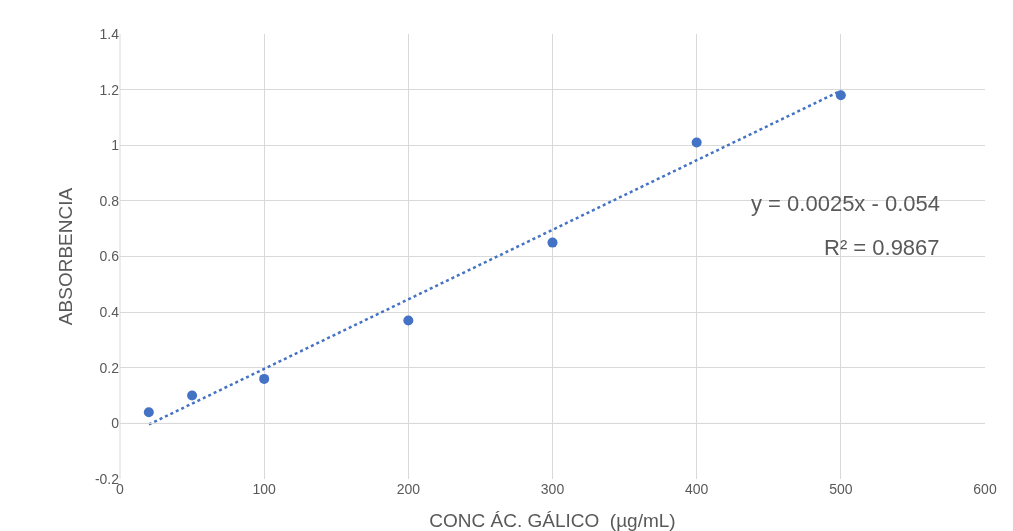 The width and height of the screenshot is (1013, 531). Describe the element at coordinates (65, 256) in the screenshot. I see `y-axis-title: ABSORBENCIA` at that location.